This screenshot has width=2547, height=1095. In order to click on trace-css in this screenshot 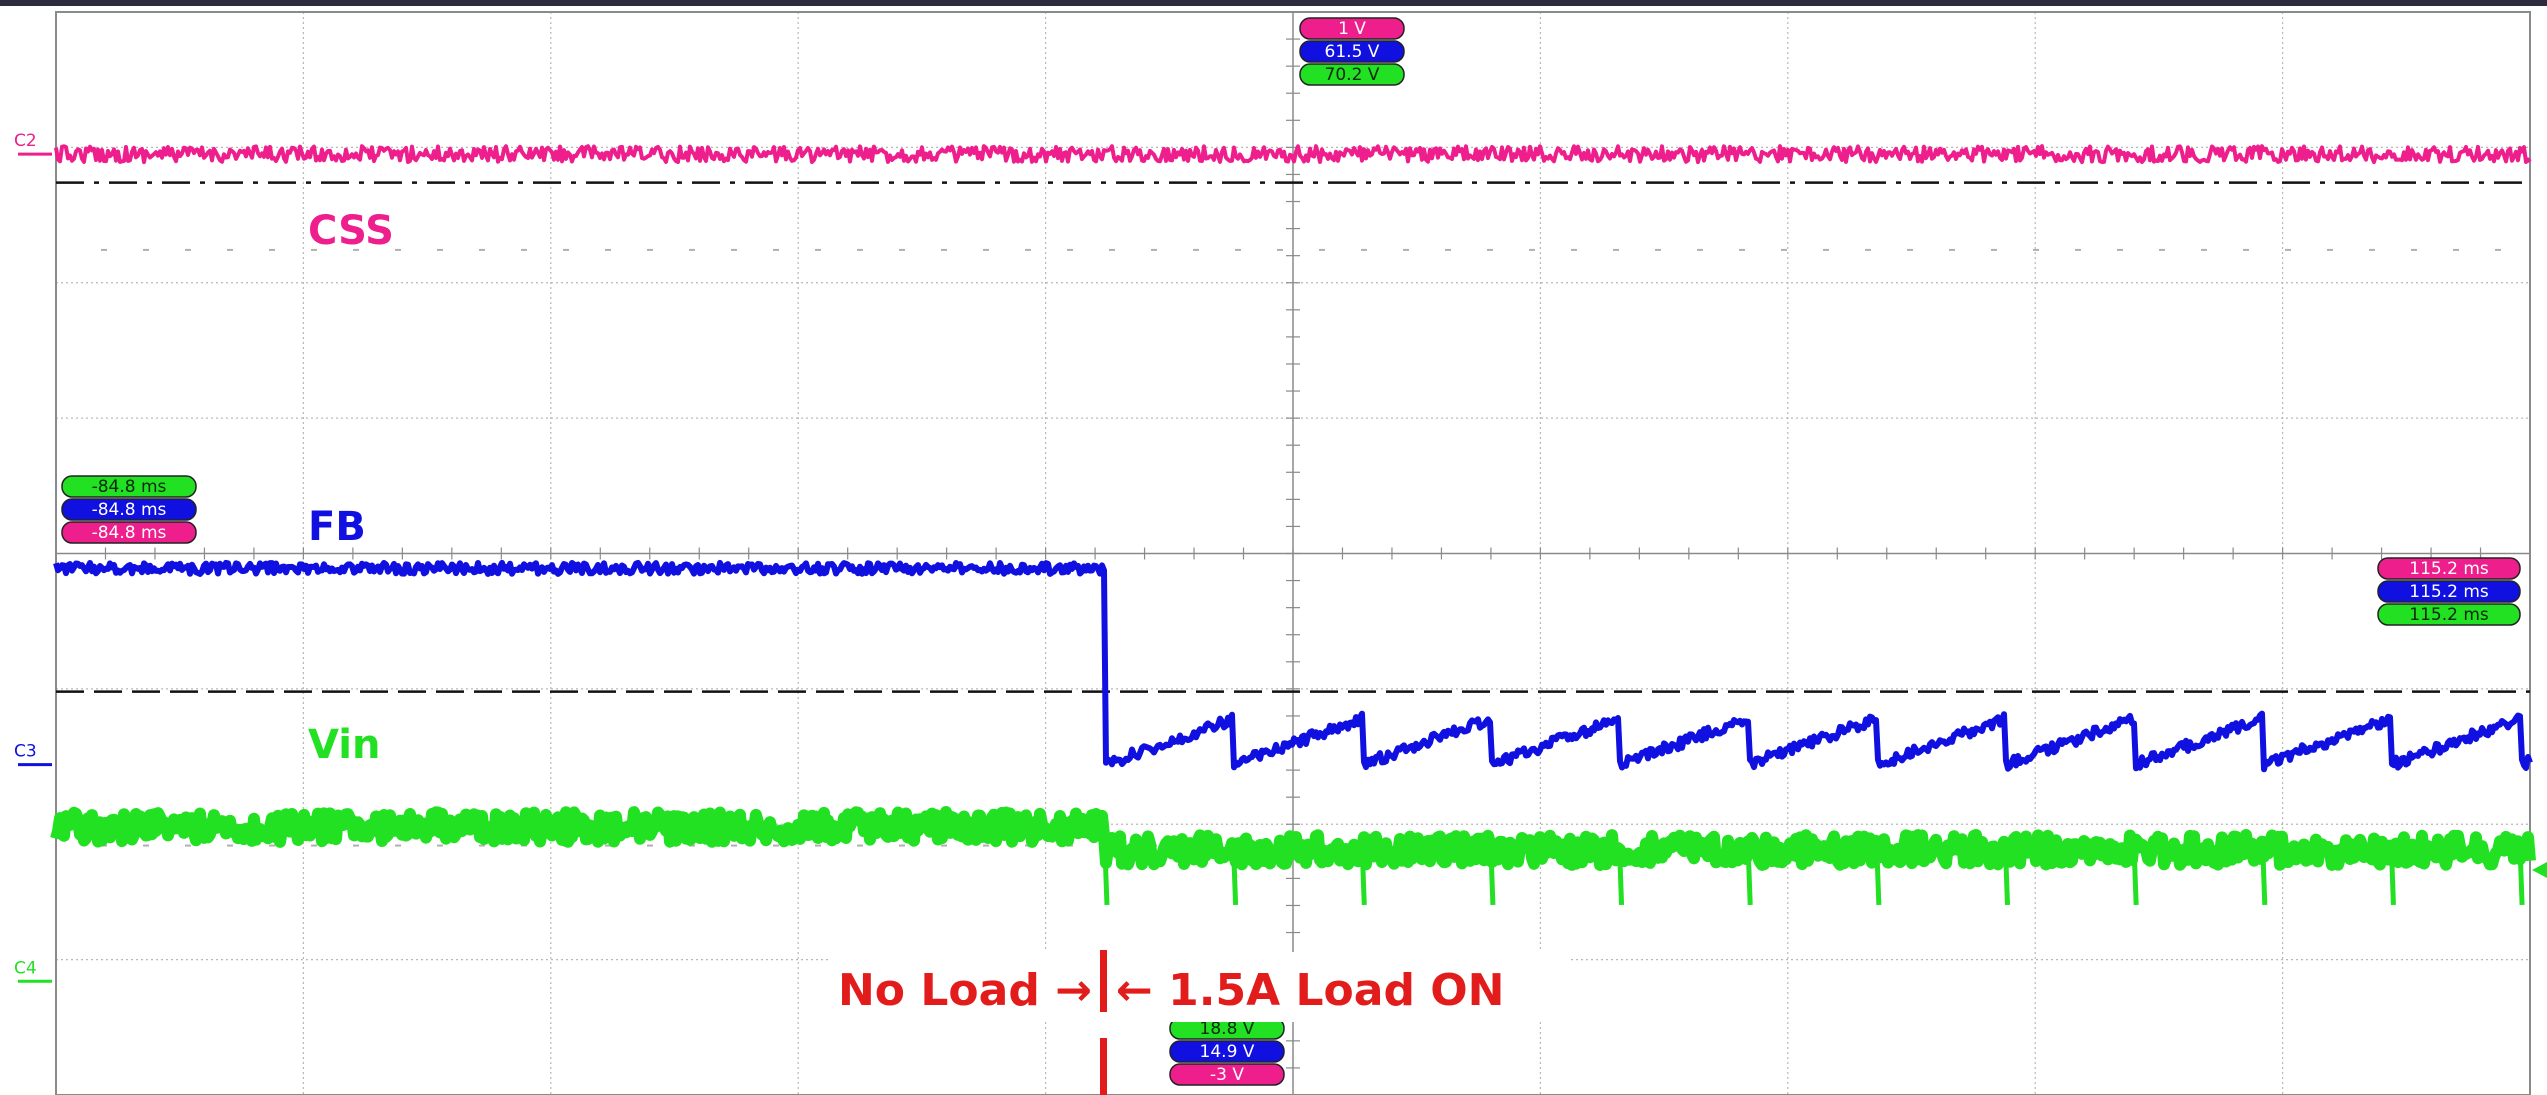, I will do `click(1293, 154)`.